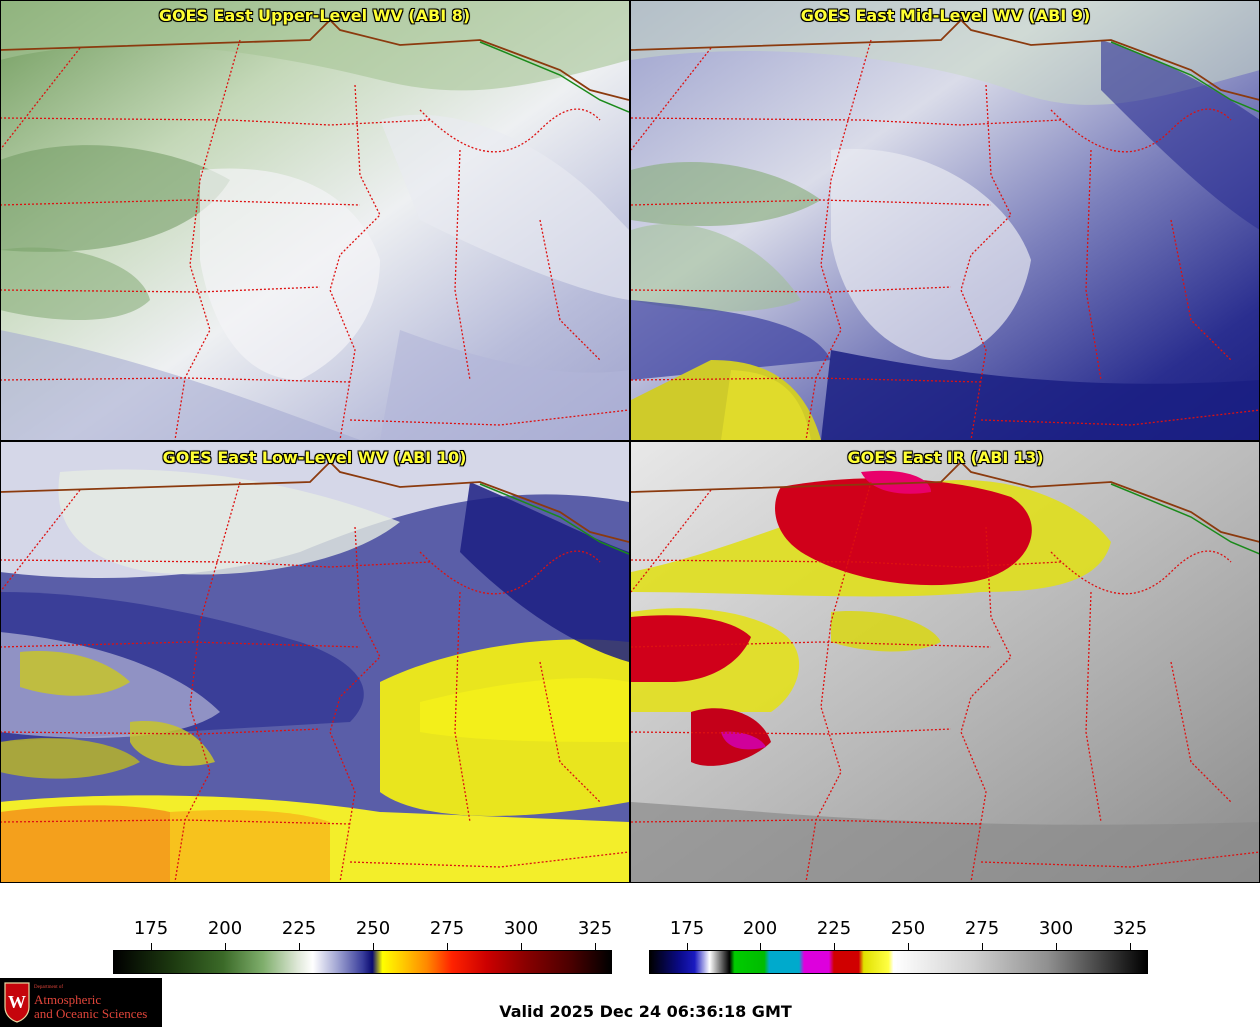 This screenshot has width=1260, height=1027. What do you see at coordinates (1056, 928) in the screenshot?
I see `ir-tick-label: 300` at bounding box center [1056, 928].